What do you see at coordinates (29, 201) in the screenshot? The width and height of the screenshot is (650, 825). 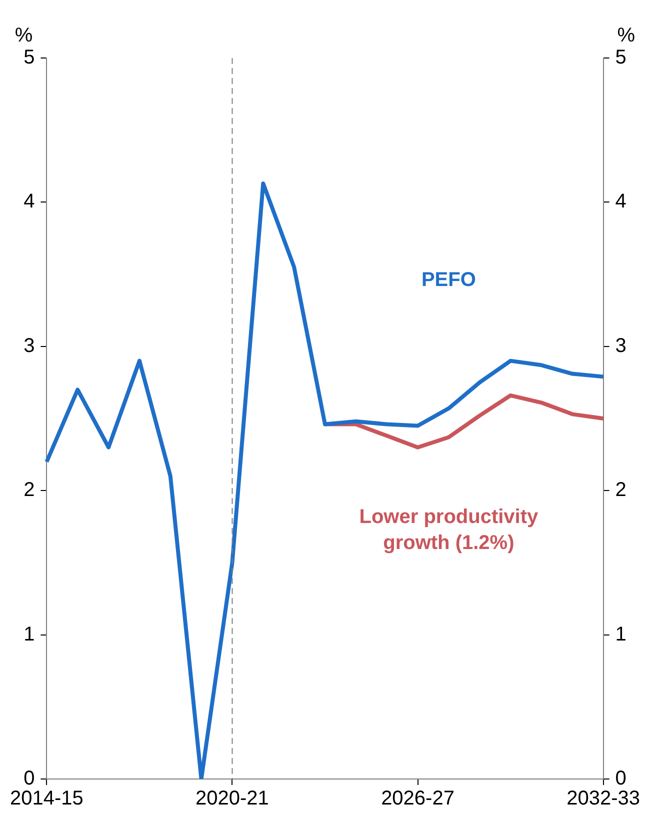 I see `y-tick-label: 4` at bounding box center [29, 201].